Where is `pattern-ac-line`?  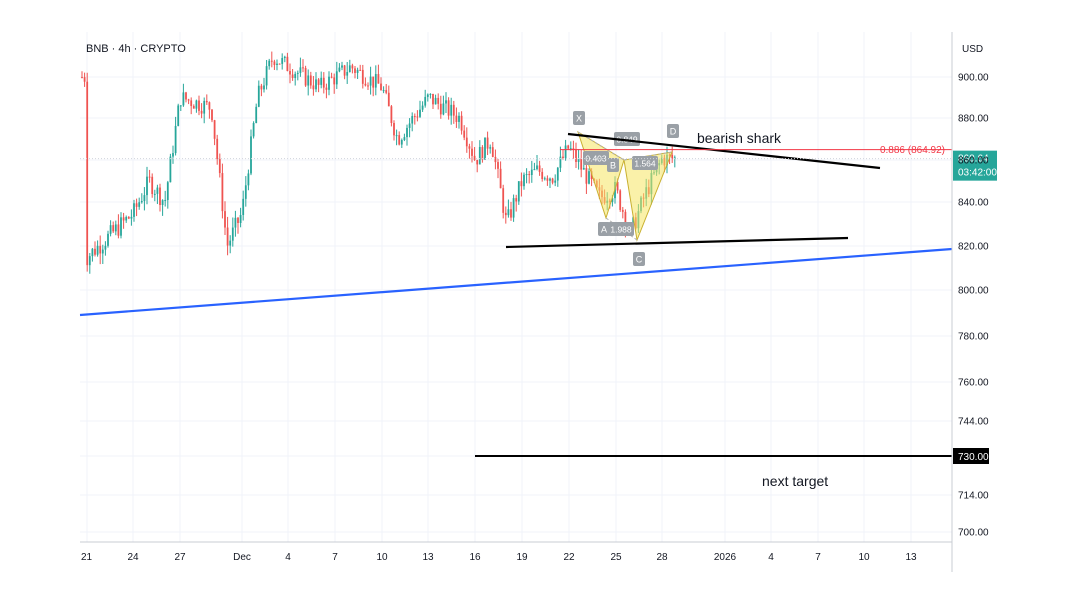
pattern-ac-line is located at coordinates (621, 229).